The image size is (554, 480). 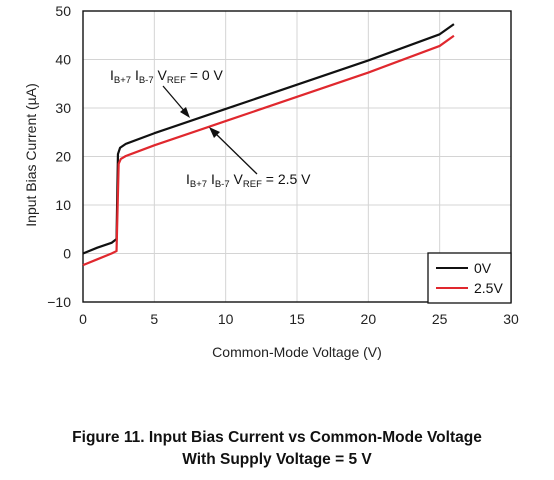 What do you see at coordinates (483, 268) in the screenshot?
I see `legend-label-0v: 0V` at bounding box center [483, 268].